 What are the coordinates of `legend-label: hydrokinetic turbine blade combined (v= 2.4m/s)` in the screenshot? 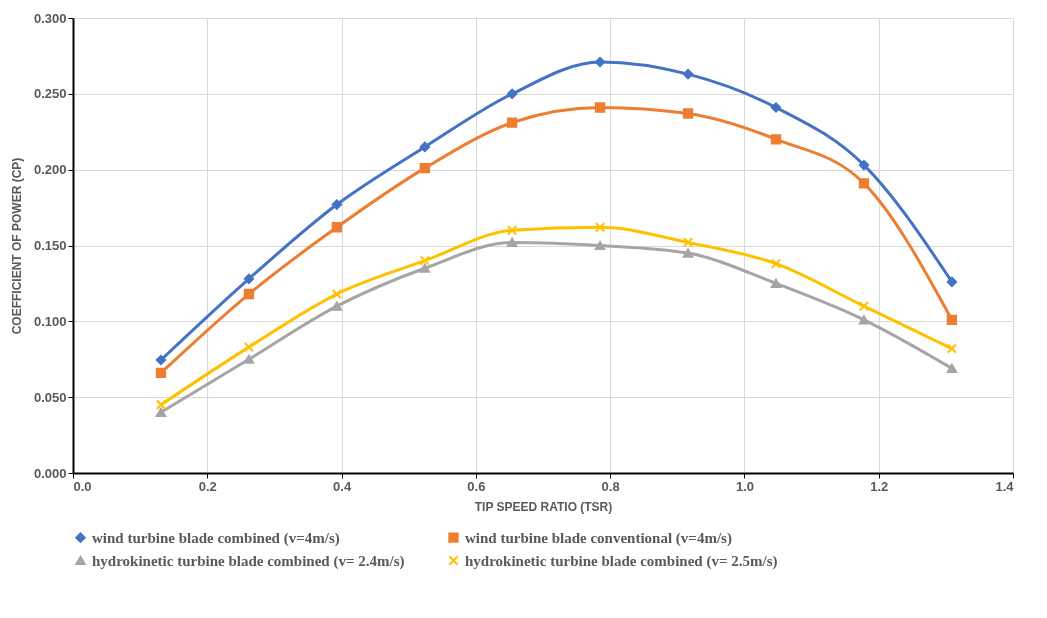 It's located at (248, 561).